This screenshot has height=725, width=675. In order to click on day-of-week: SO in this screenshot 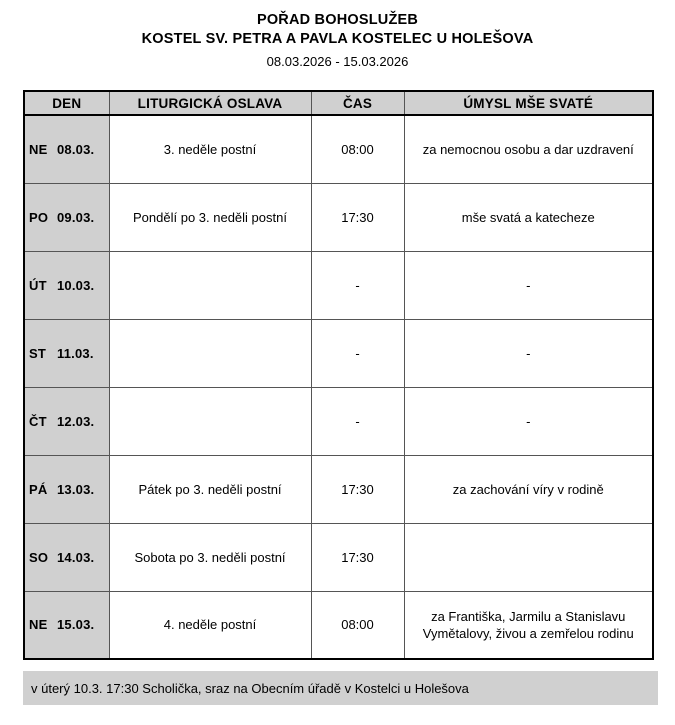, I will do `click(39, 557)`.